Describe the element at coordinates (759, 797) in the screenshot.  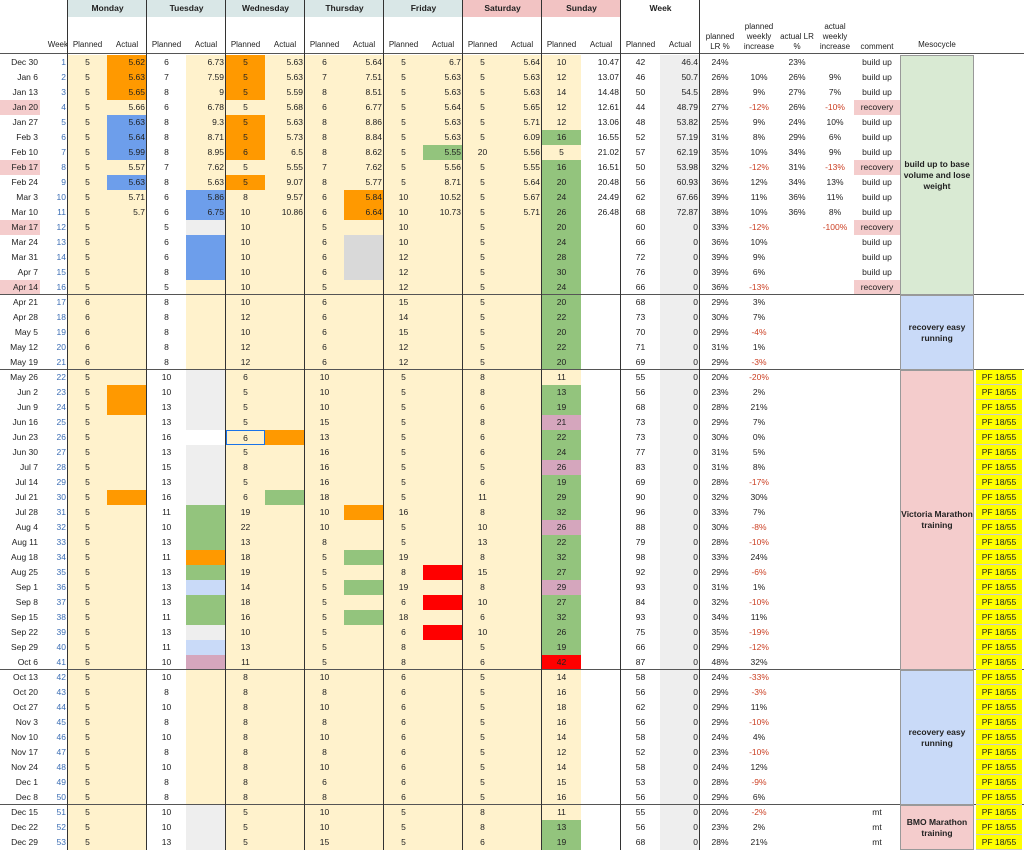
I see `pwi-cell: 6%` at that location.